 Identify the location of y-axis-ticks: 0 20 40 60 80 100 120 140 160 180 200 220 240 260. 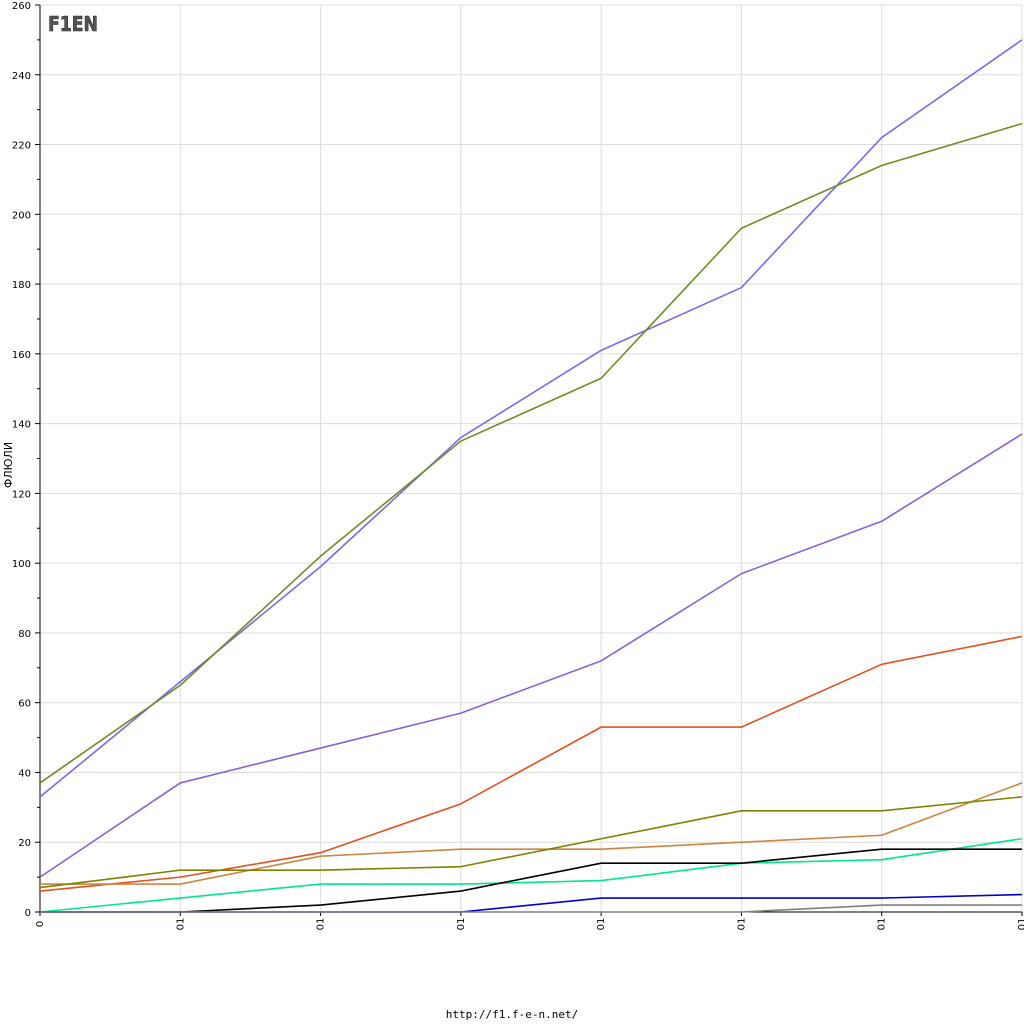
(26, 460).